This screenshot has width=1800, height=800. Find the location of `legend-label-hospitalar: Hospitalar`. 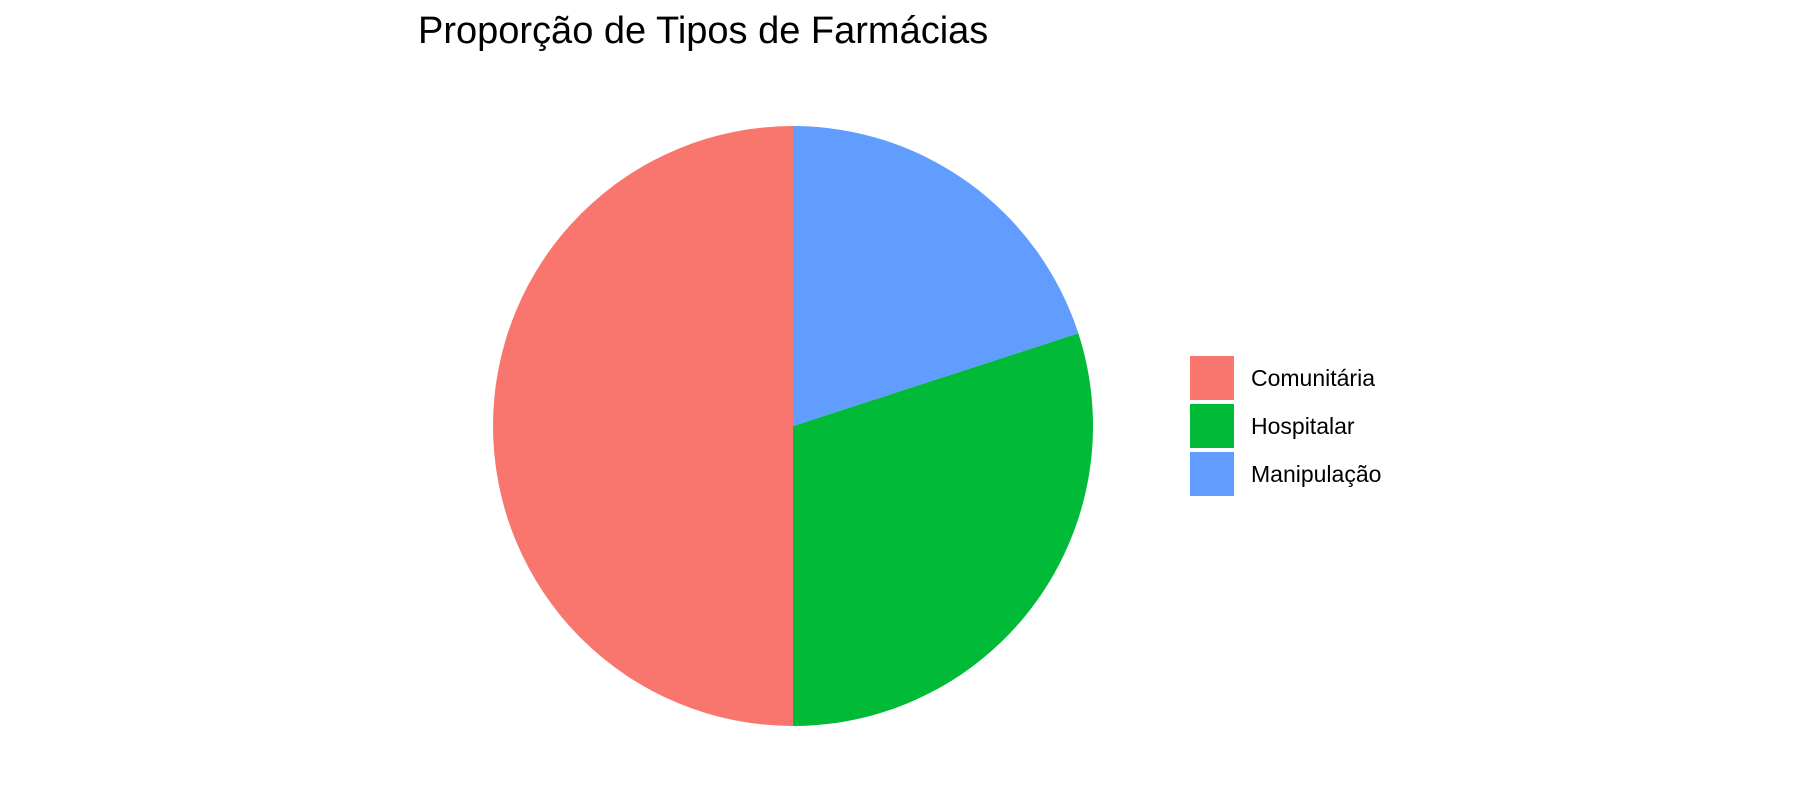

legend-label-hospitalar: Hospitalar is located at coordinates (1303, 426).